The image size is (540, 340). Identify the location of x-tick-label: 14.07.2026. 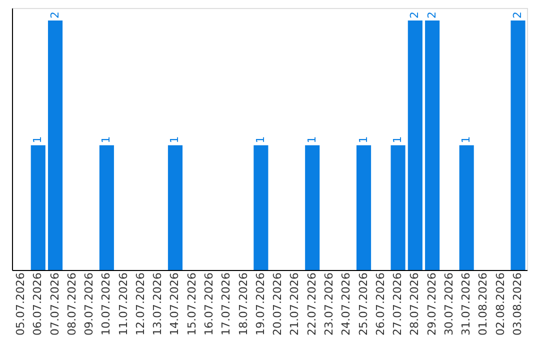
(175, 304).